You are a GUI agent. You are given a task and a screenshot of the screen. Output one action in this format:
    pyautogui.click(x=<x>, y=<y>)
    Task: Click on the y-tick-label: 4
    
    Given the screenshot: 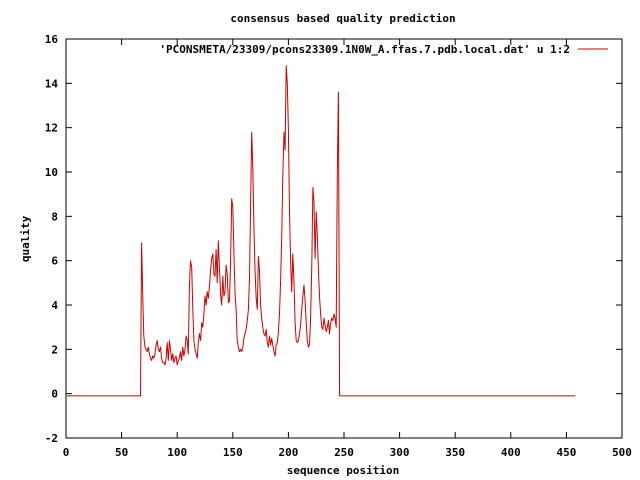 What is the action you would take?
    pyautogui.click(x=54, y=305)
    